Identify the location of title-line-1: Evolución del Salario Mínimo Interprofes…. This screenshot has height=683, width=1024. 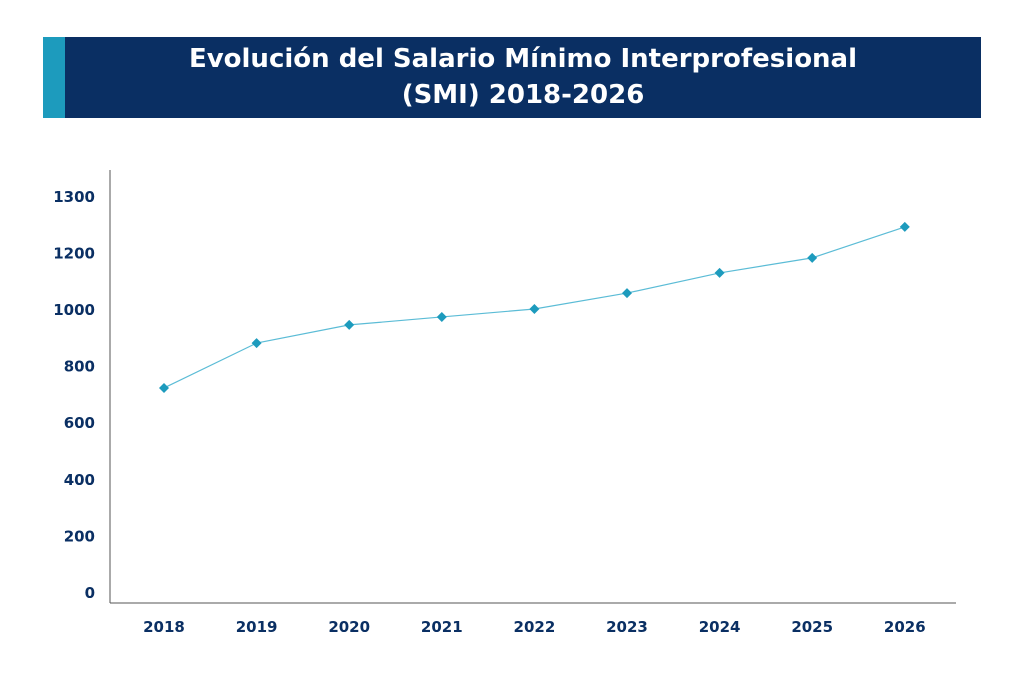
(523, 59).